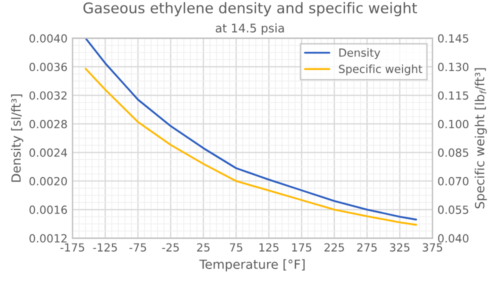 The width and height of the screenshot is (500, 294). What do you see at coordinates (268, 247) in the screenshot?
I see `x-tick-label: 125` at bounding box center [268, 247].